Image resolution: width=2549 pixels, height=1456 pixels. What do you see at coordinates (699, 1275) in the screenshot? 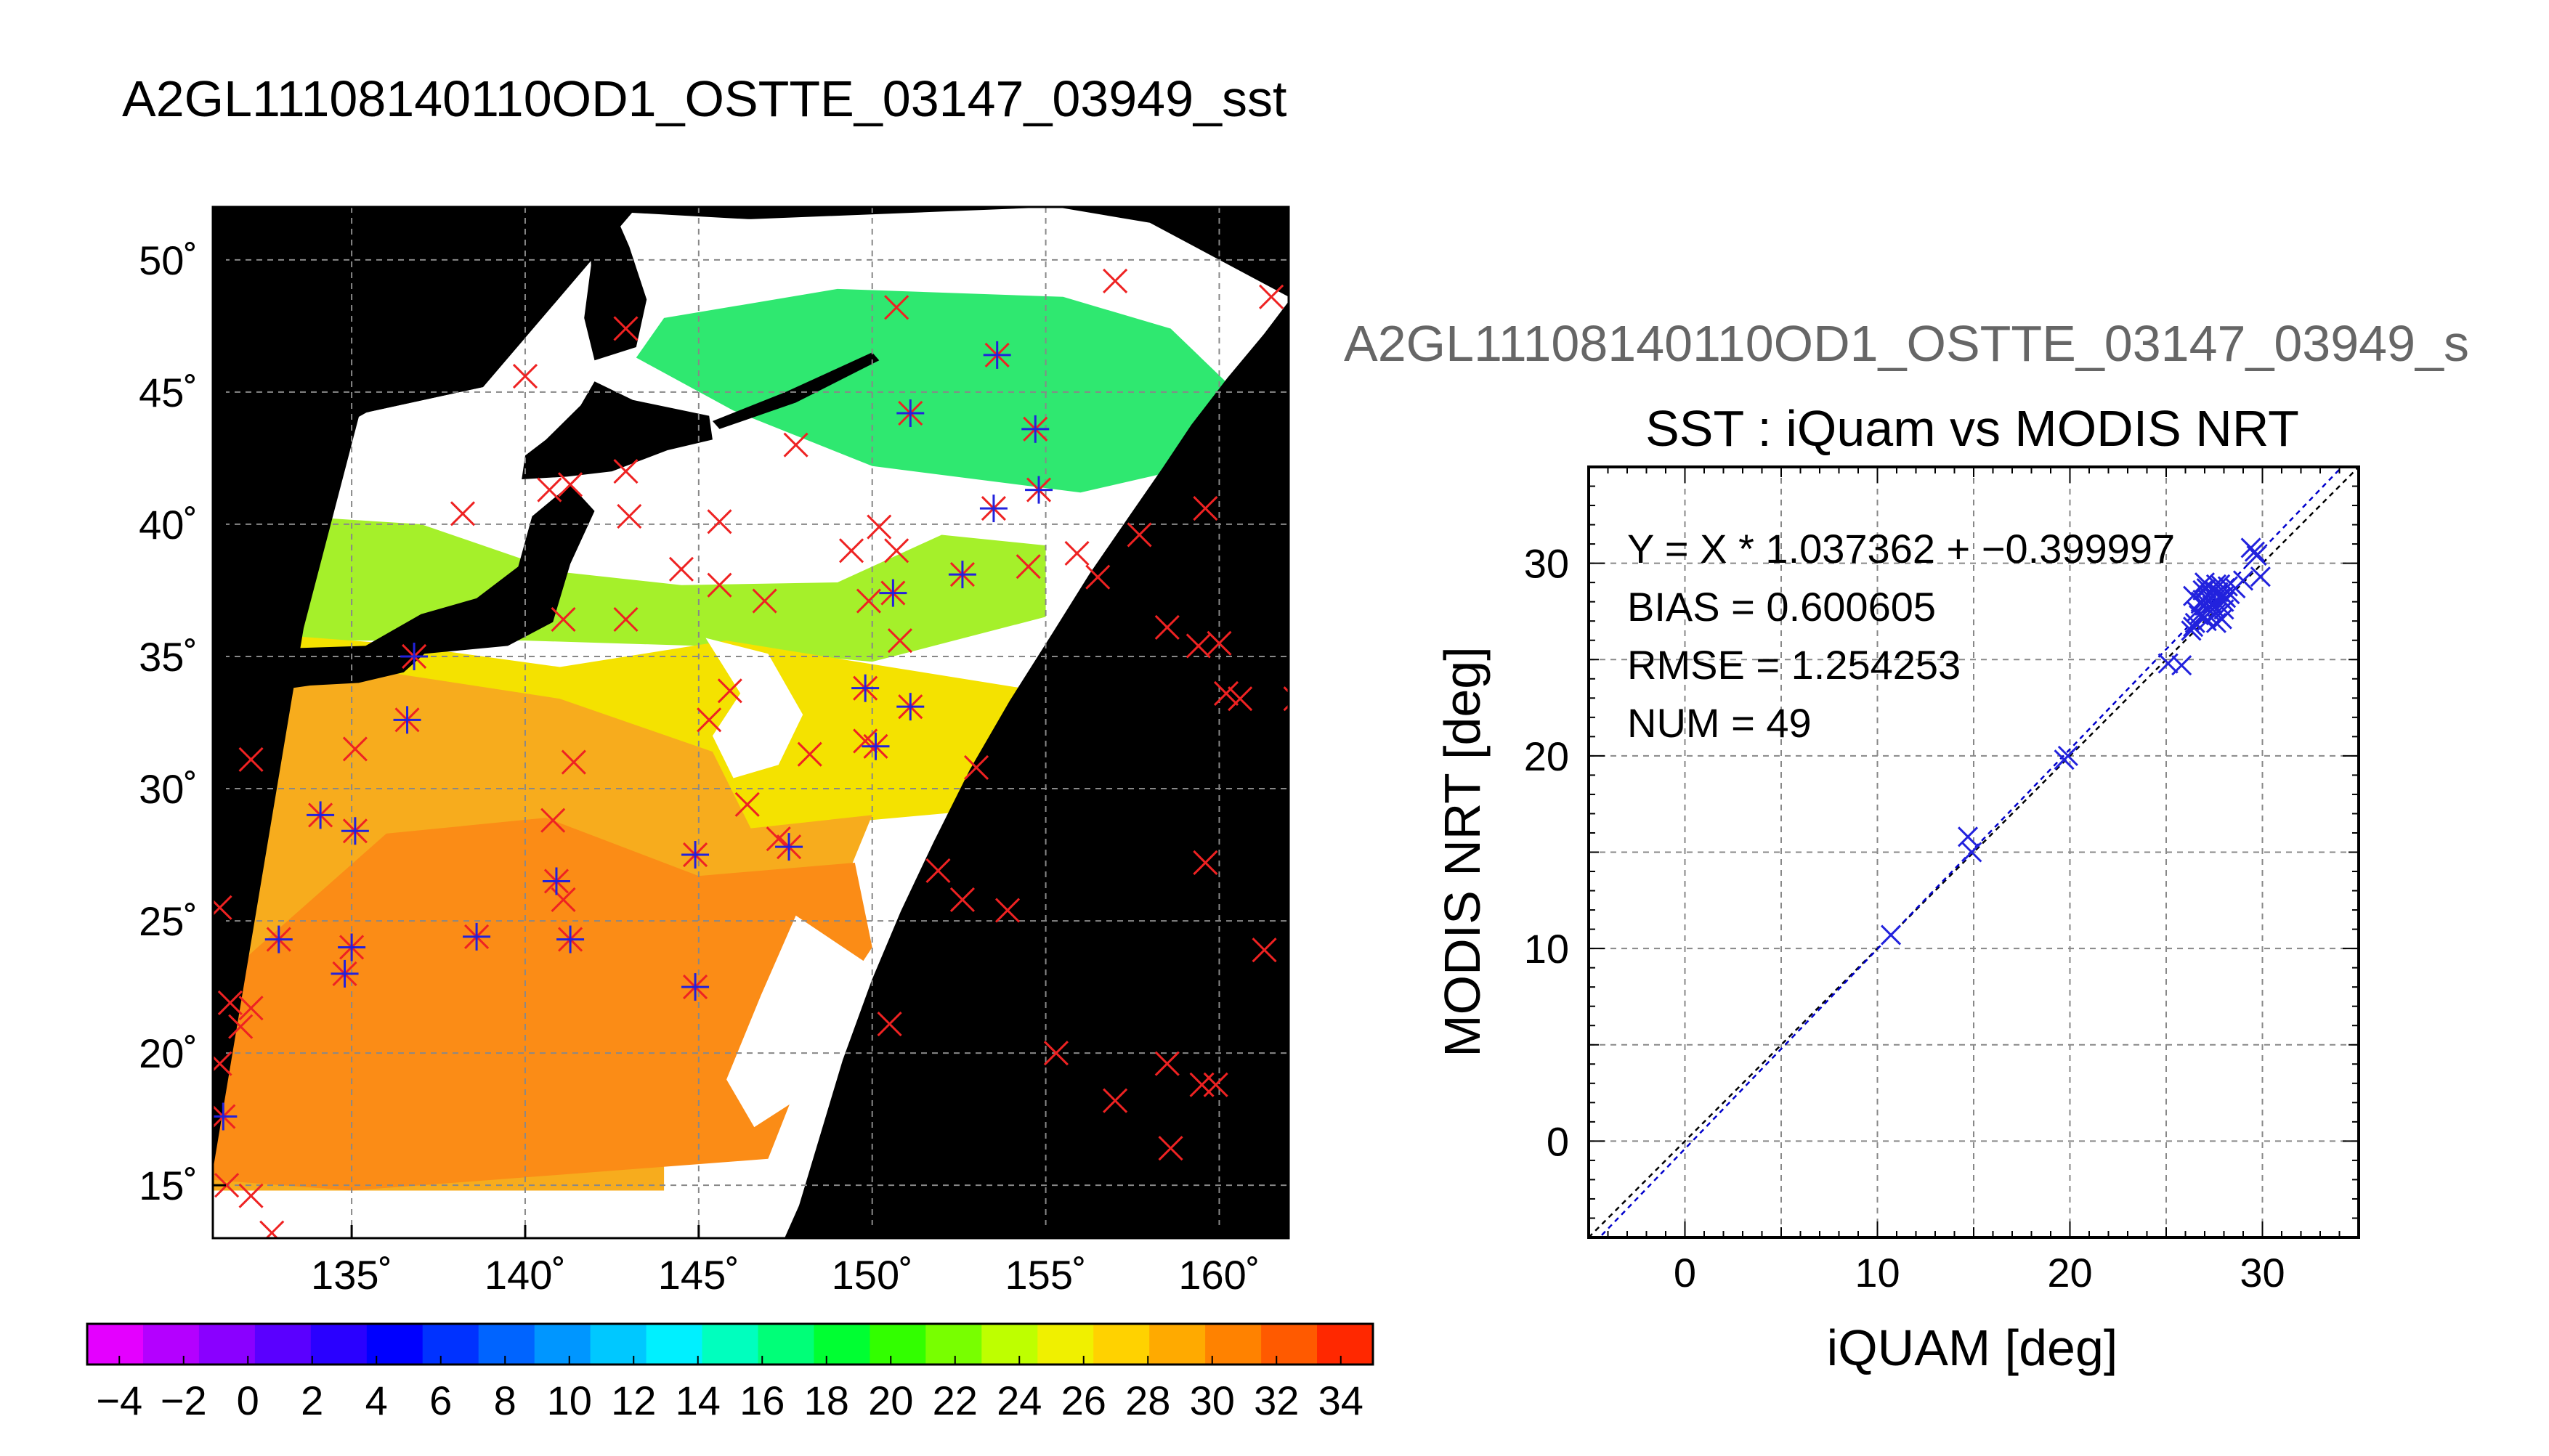
I see `map-x-tick-label: 145˚` at bounding box center [699, 1275].